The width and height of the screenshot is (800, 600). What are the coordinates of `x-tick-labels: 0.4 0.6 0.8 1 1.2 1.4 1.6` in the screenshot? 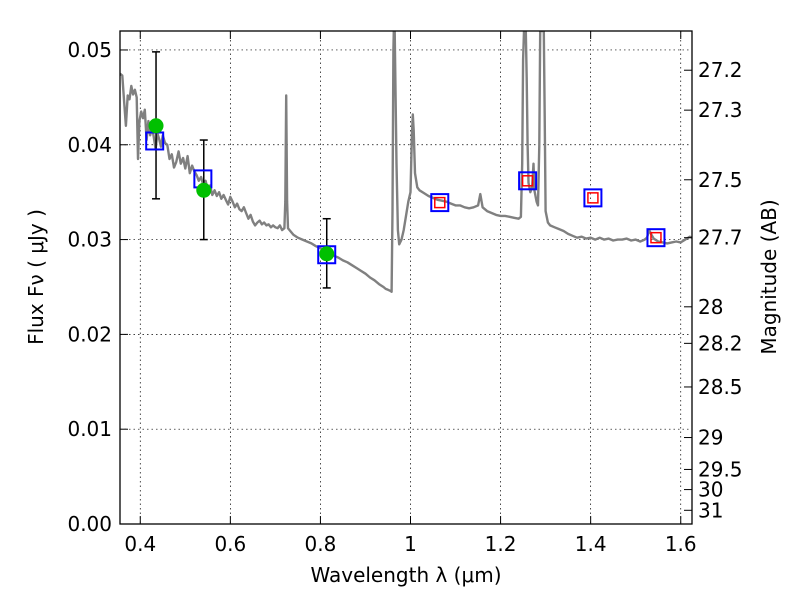 It's located at (410, 544).